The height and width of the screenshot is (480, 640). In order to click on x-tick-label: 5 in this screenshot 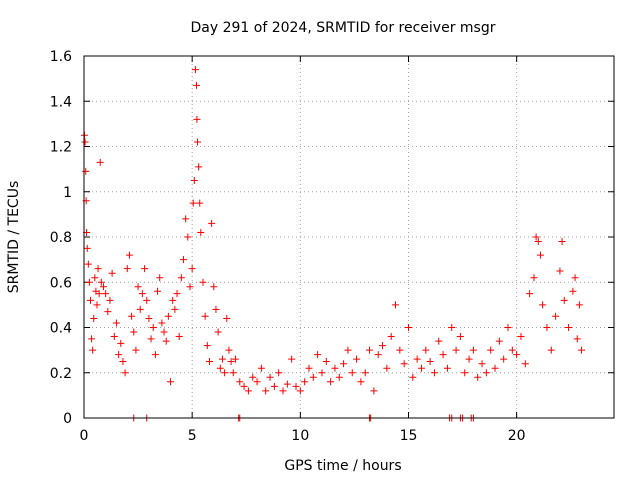, I will do `click(192, 436)`.